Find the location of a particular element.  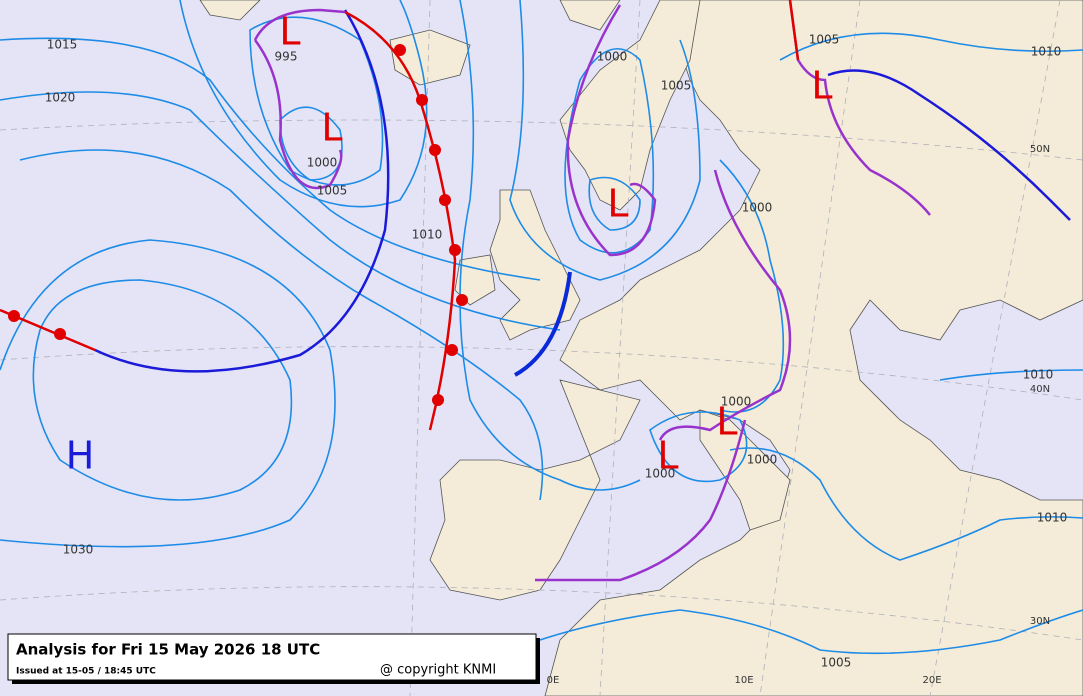

longitude-label: 10E is located at coordinates (743, 680).